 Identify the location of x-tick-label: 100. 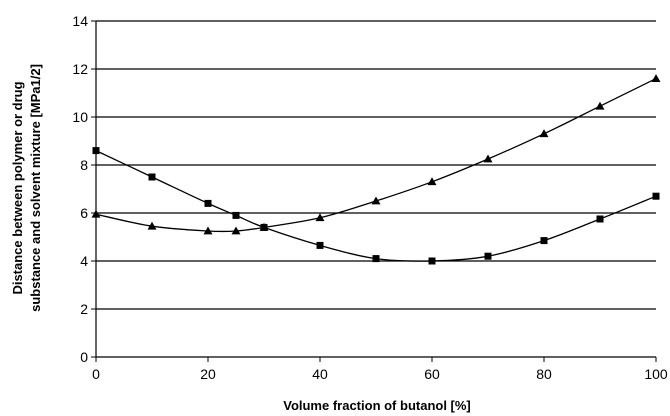
(656, 374).